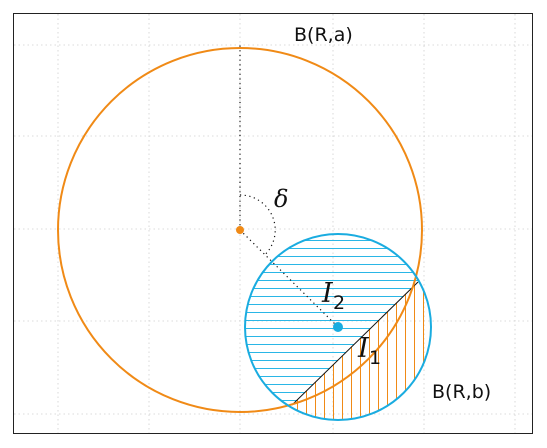  I want to click on label-region-i1: I, so click(363, 348).